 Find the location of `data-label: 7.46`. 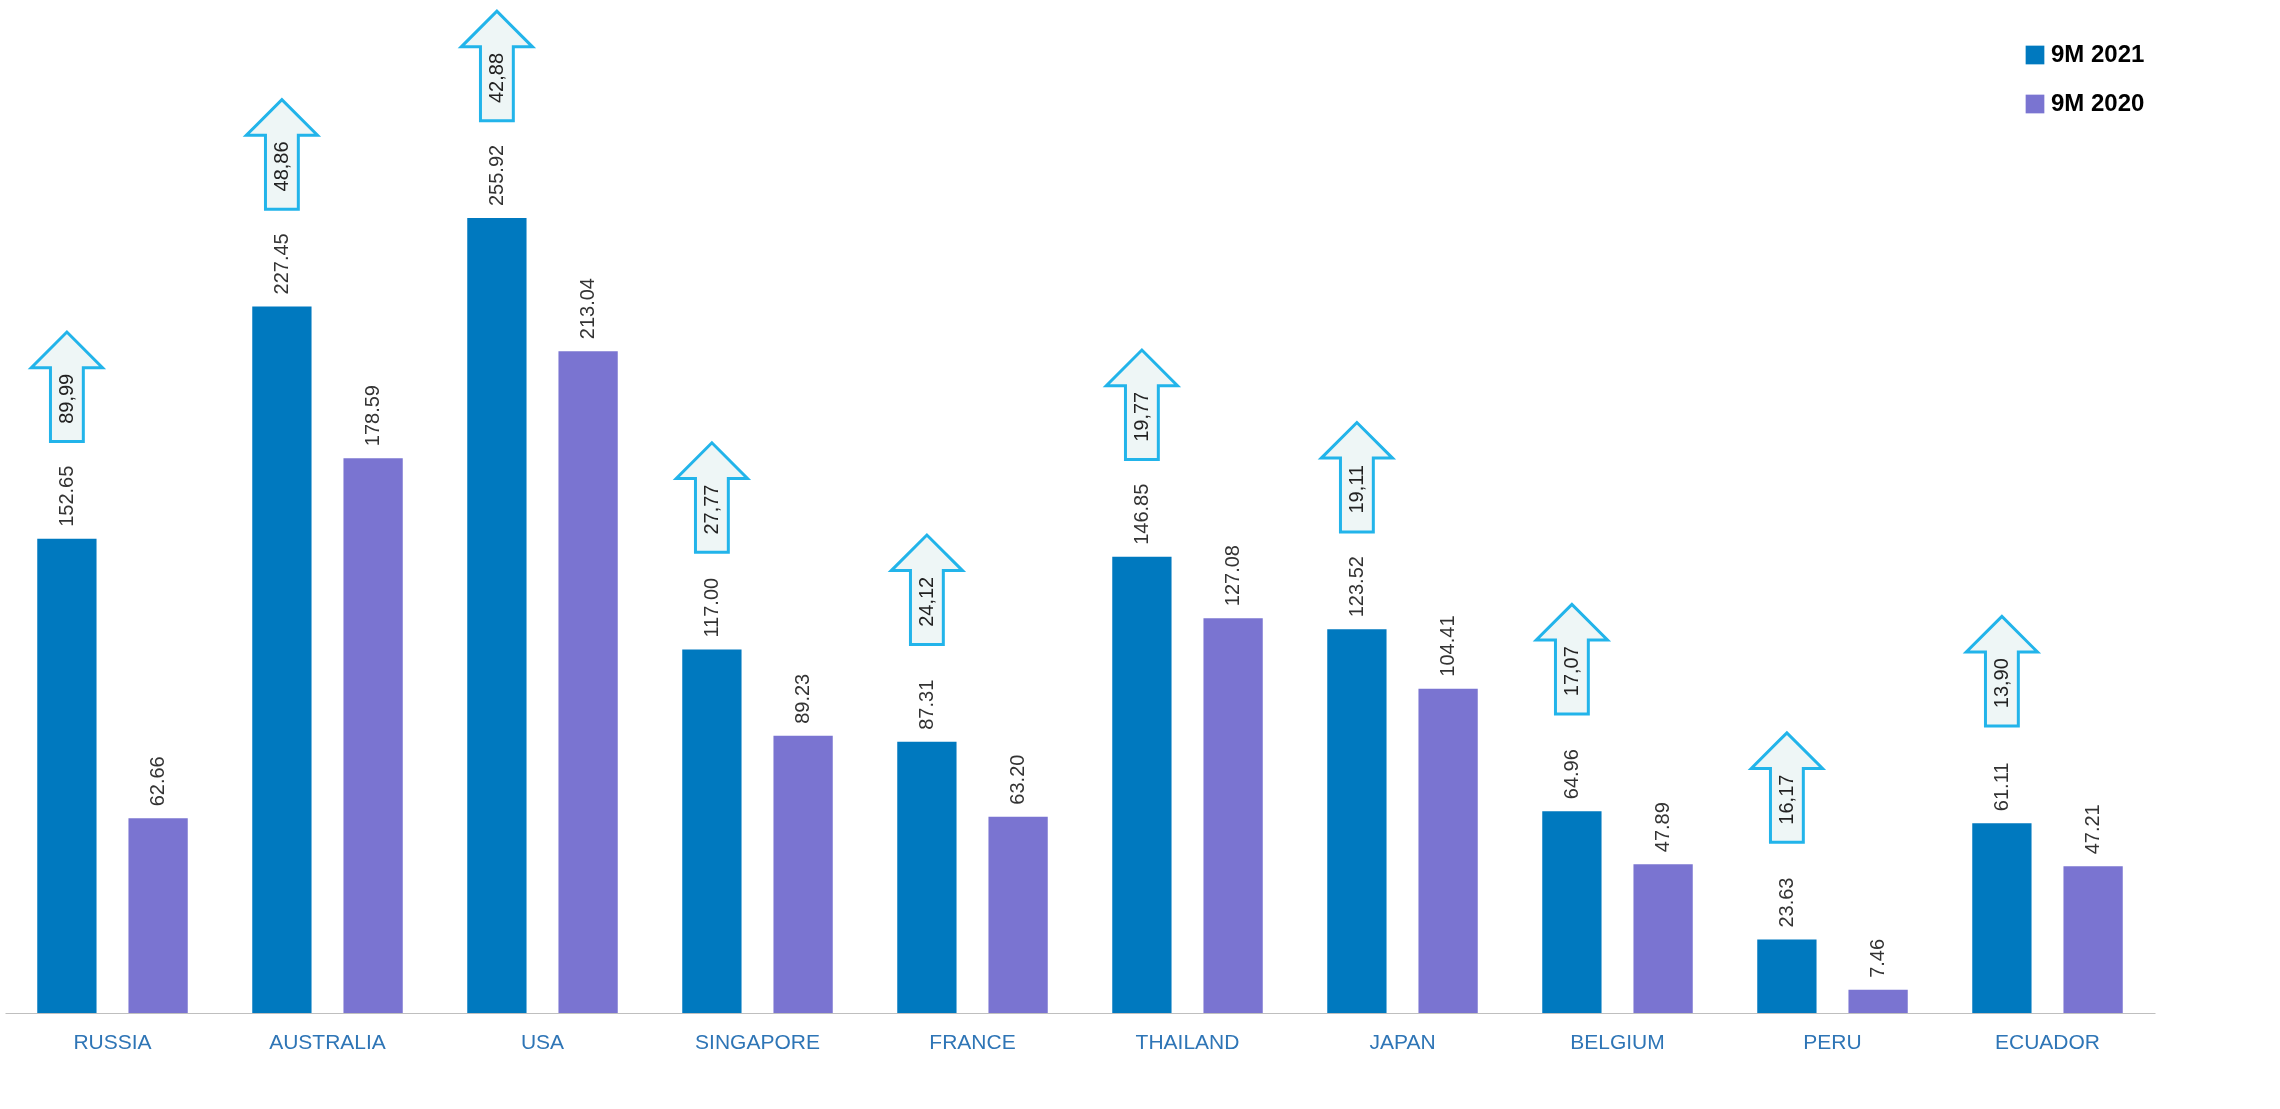

data-label: 7.46 is located at coordinates (1877, 958).